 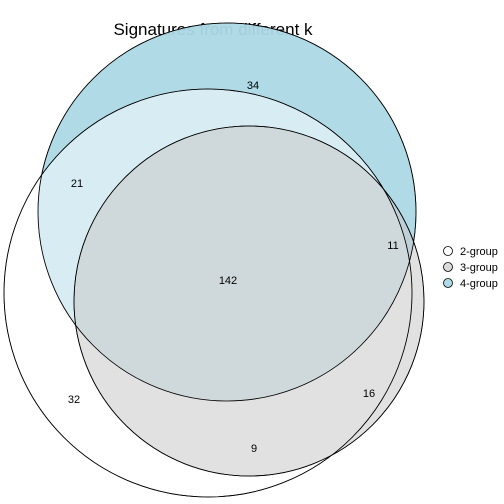 I want to click on count-only-2: 32, so click(x=74, y=400).